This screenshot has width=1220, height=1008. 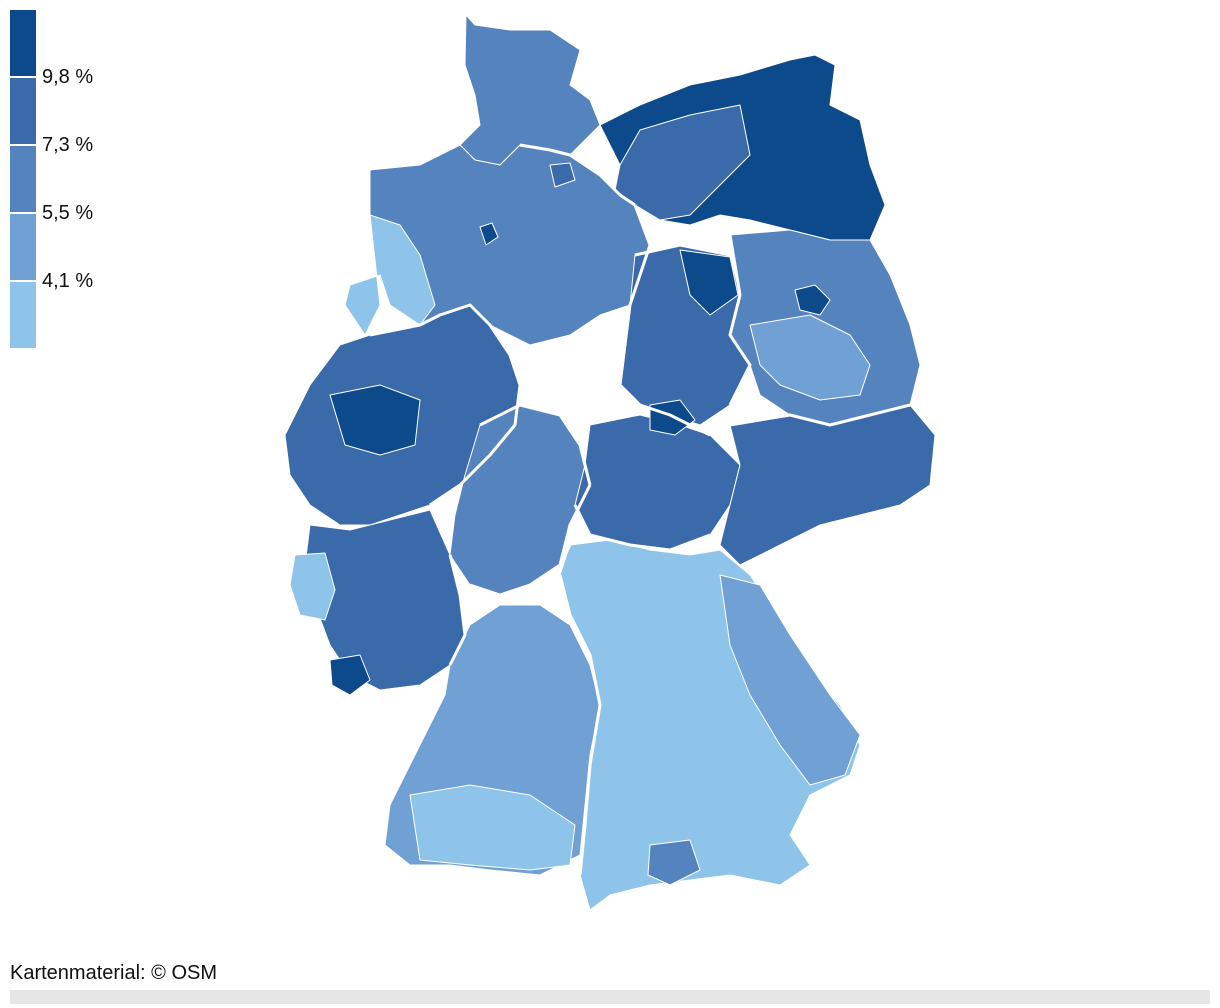 I want to click on region-berlin, so click(x=812, y=300).